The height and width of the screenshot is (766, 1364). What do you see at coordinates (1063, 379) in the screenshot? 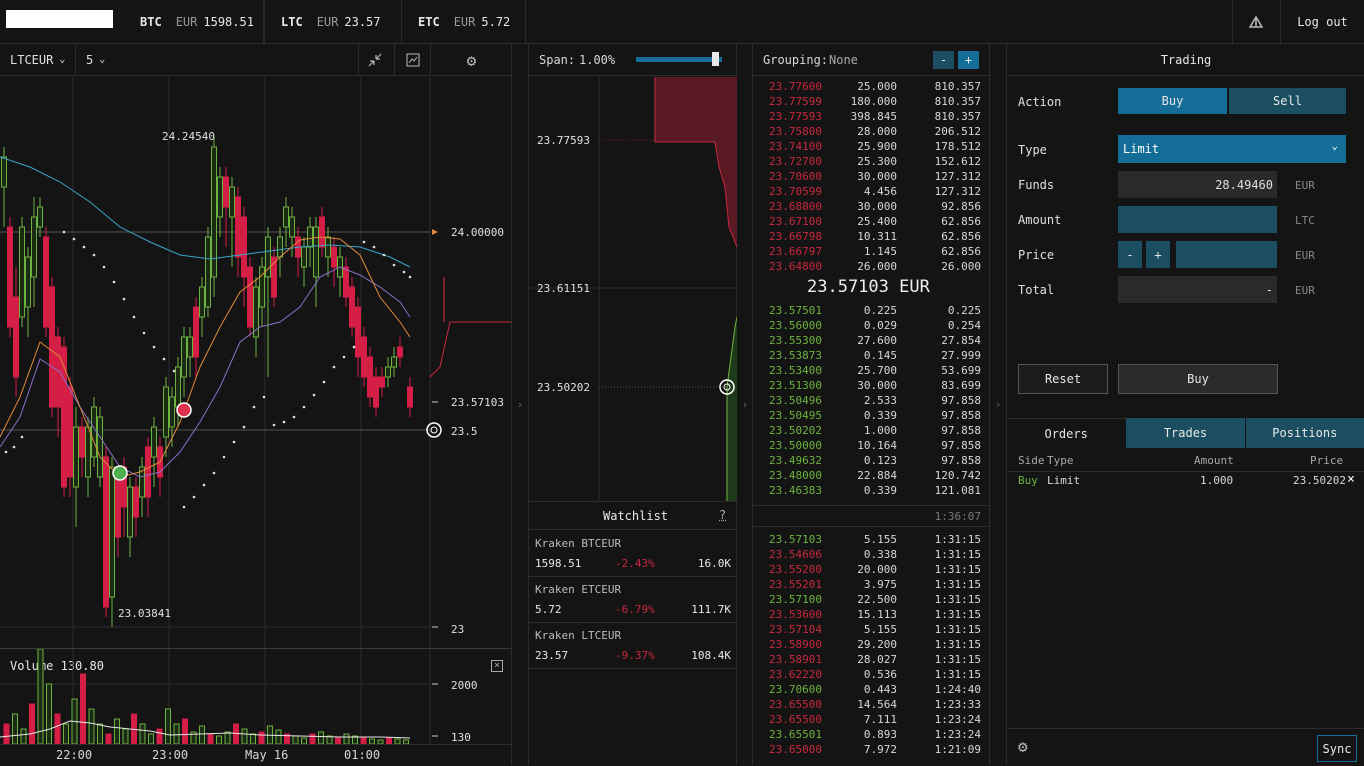
I see `reset-button: Reset` at bounding box center [1063, 379].